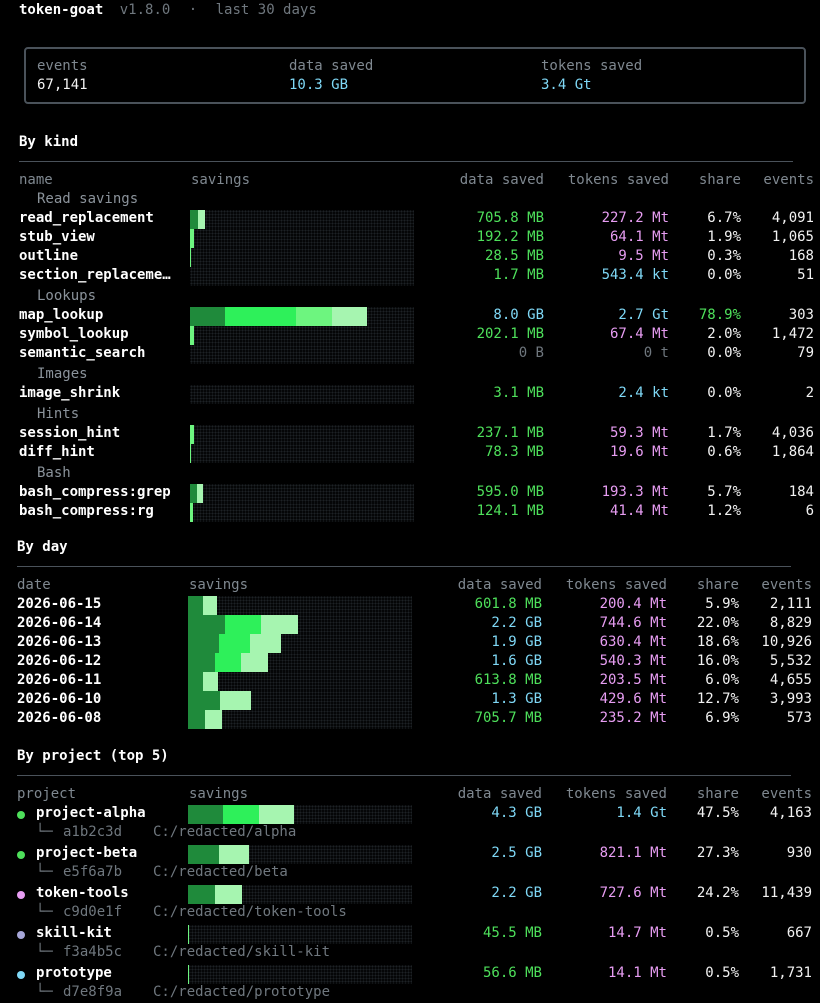 This screenshot has width=820, height=1003. Describe the element at coordinates (221, 180) in the screenshot. I see `kind-col-savings: savings` at that location.